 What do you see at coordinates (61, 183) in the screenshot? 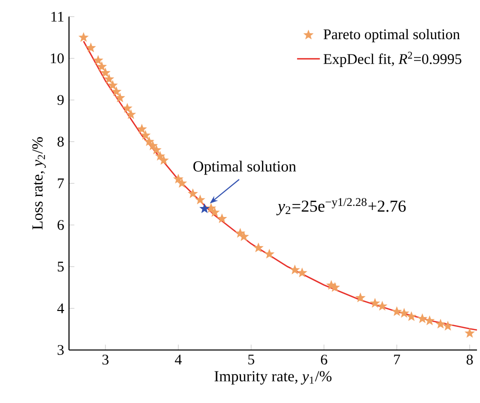
I see `y-tick-label: 7` at bounding box center [61, 183].